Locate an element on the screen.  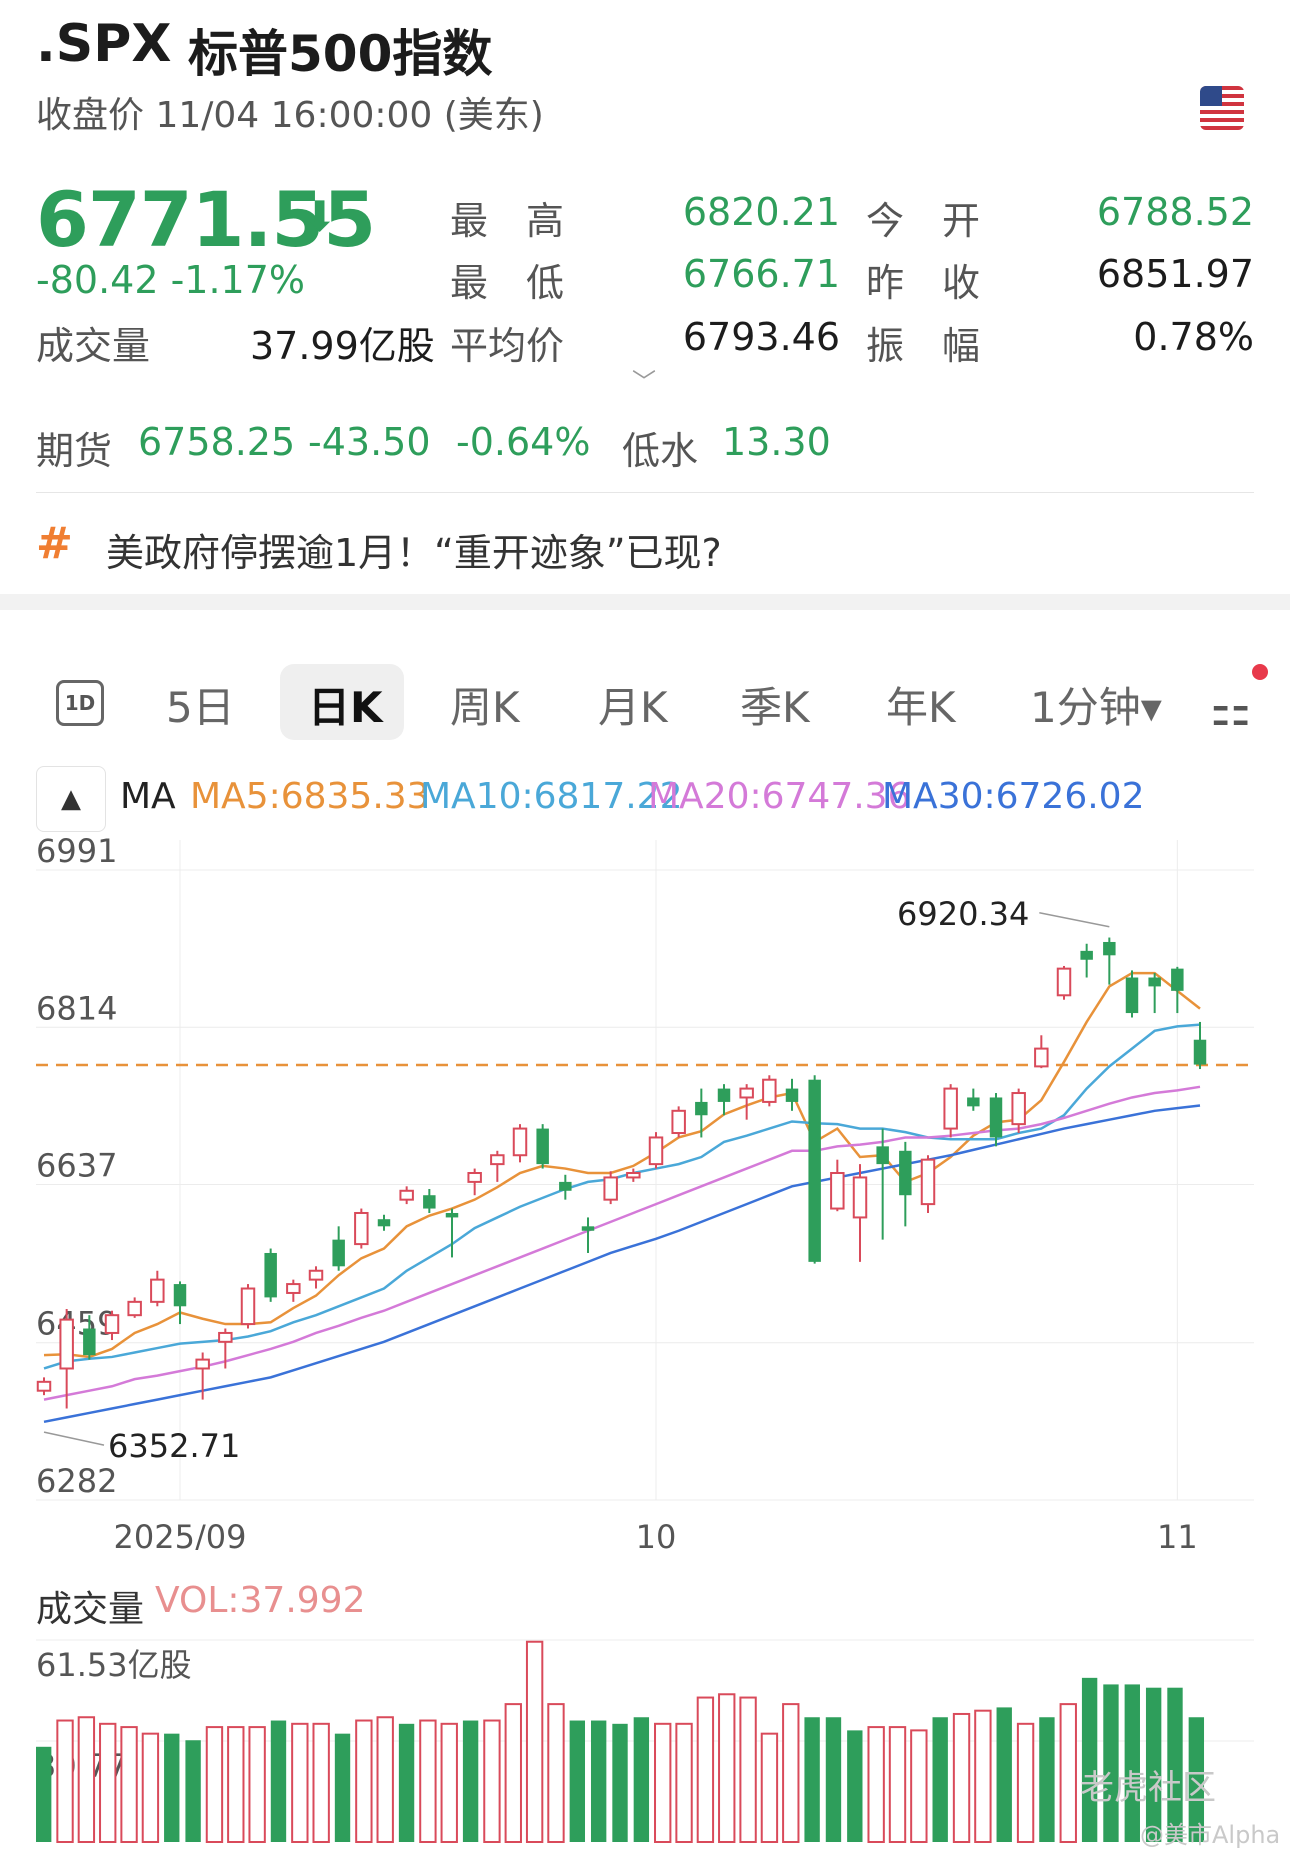
grid-menu-icon: ⚏ is located at coordinates (1231, 709).